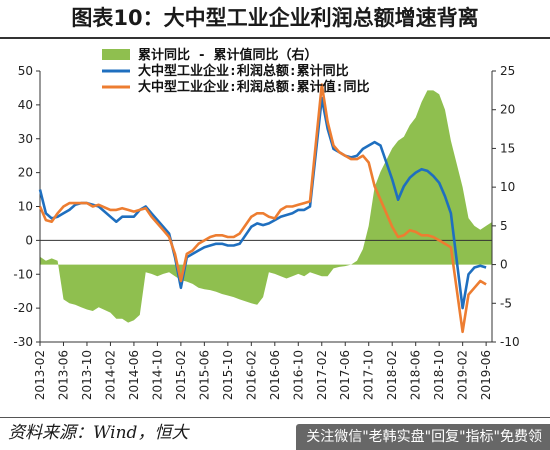 This screenshot has width=550, height=450. Describe the element at coordinates (423, 437) in the screenshot. I see `watermark-banner: 关注微信"老韩实盘"回复"指标"免费领` at that location.